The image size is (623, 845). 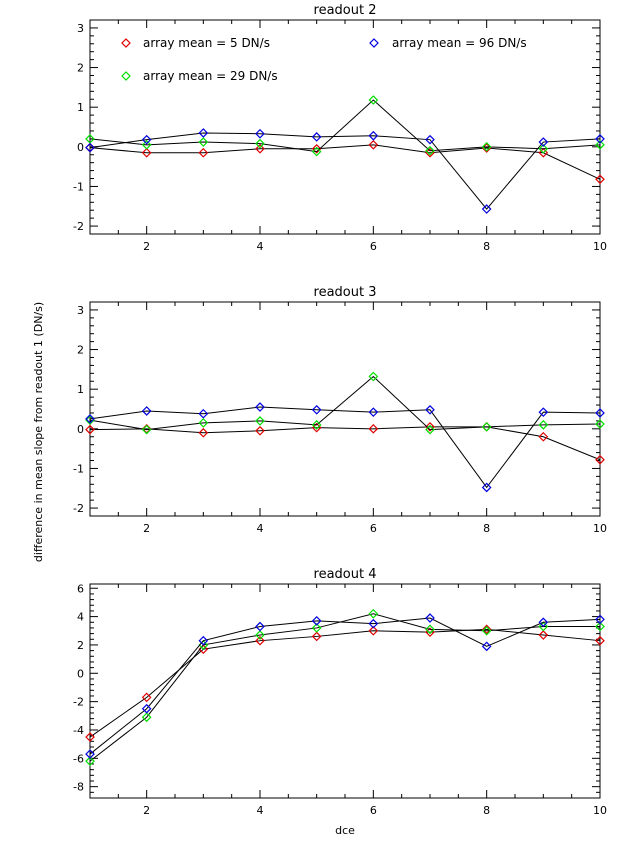 I want to click on y-tick-label: 2, so click(x=80, y=645).